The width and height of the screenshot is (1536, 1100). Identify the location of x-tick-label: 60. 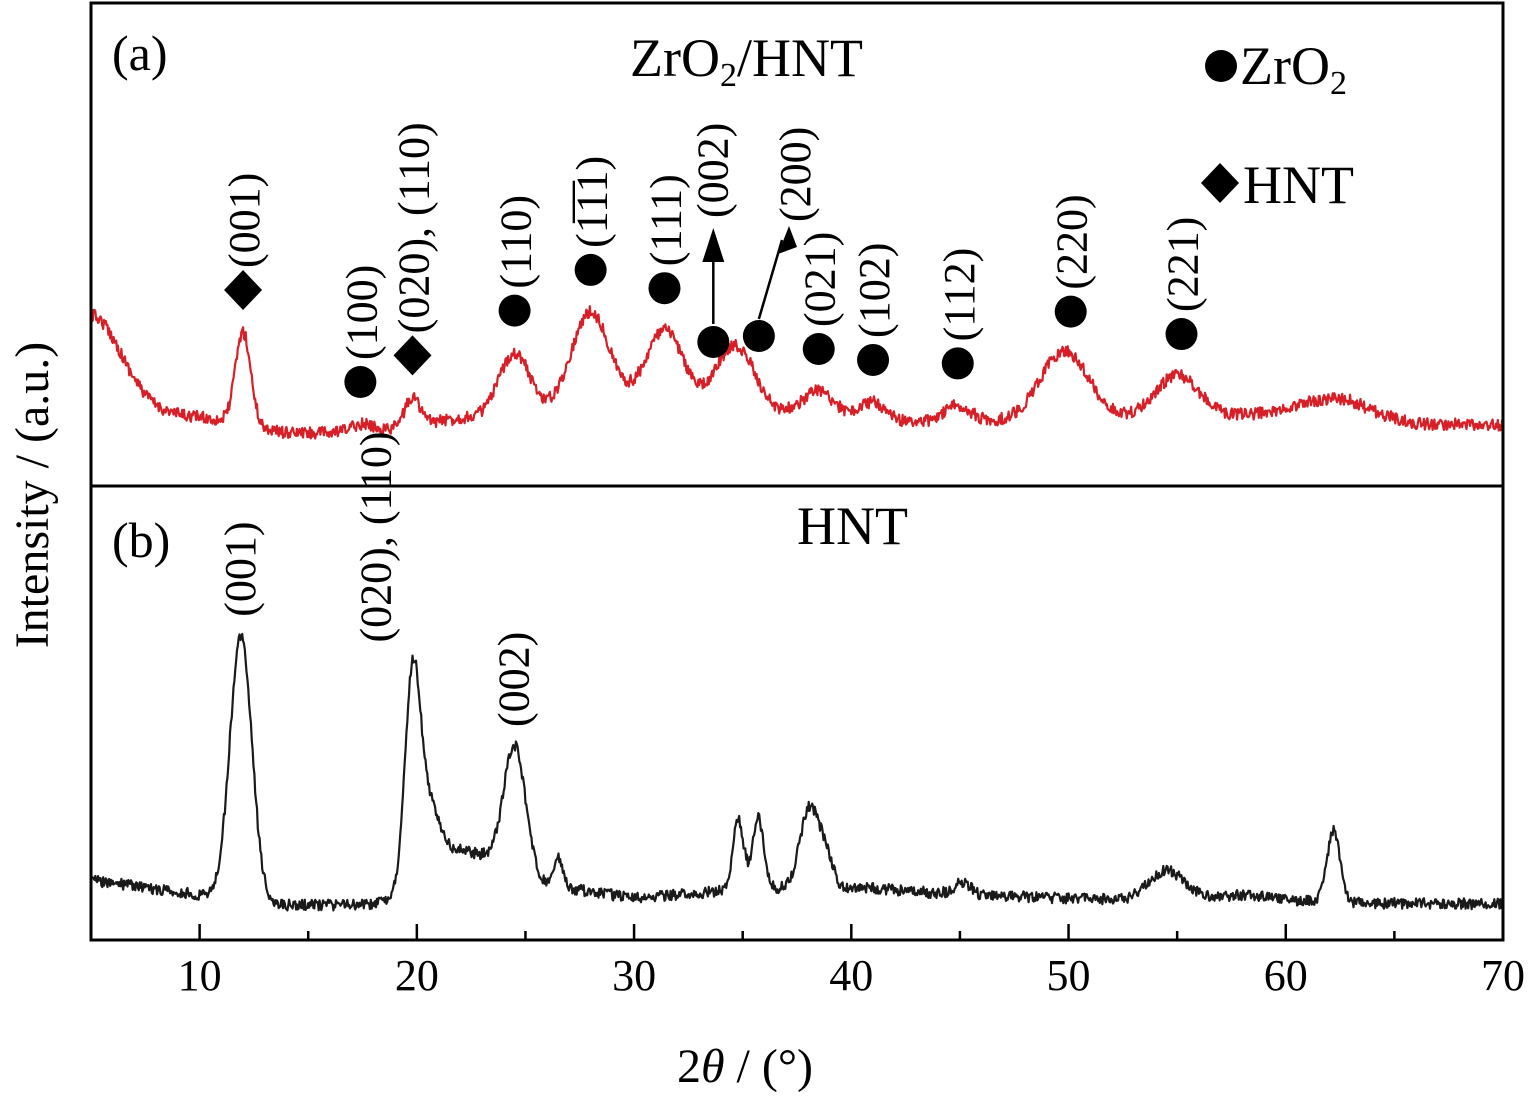
(1286, 975).